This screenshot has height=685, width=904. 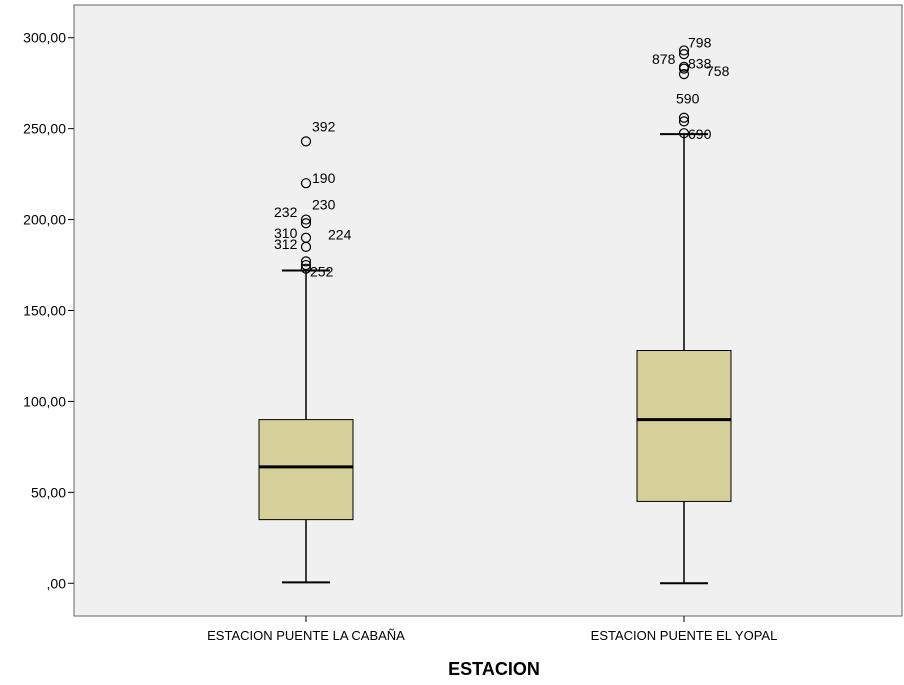 What do you see at coordinates (286, 212) in the screenshot?
I see `outlier-label: 232` at bounding box center [286, 212].